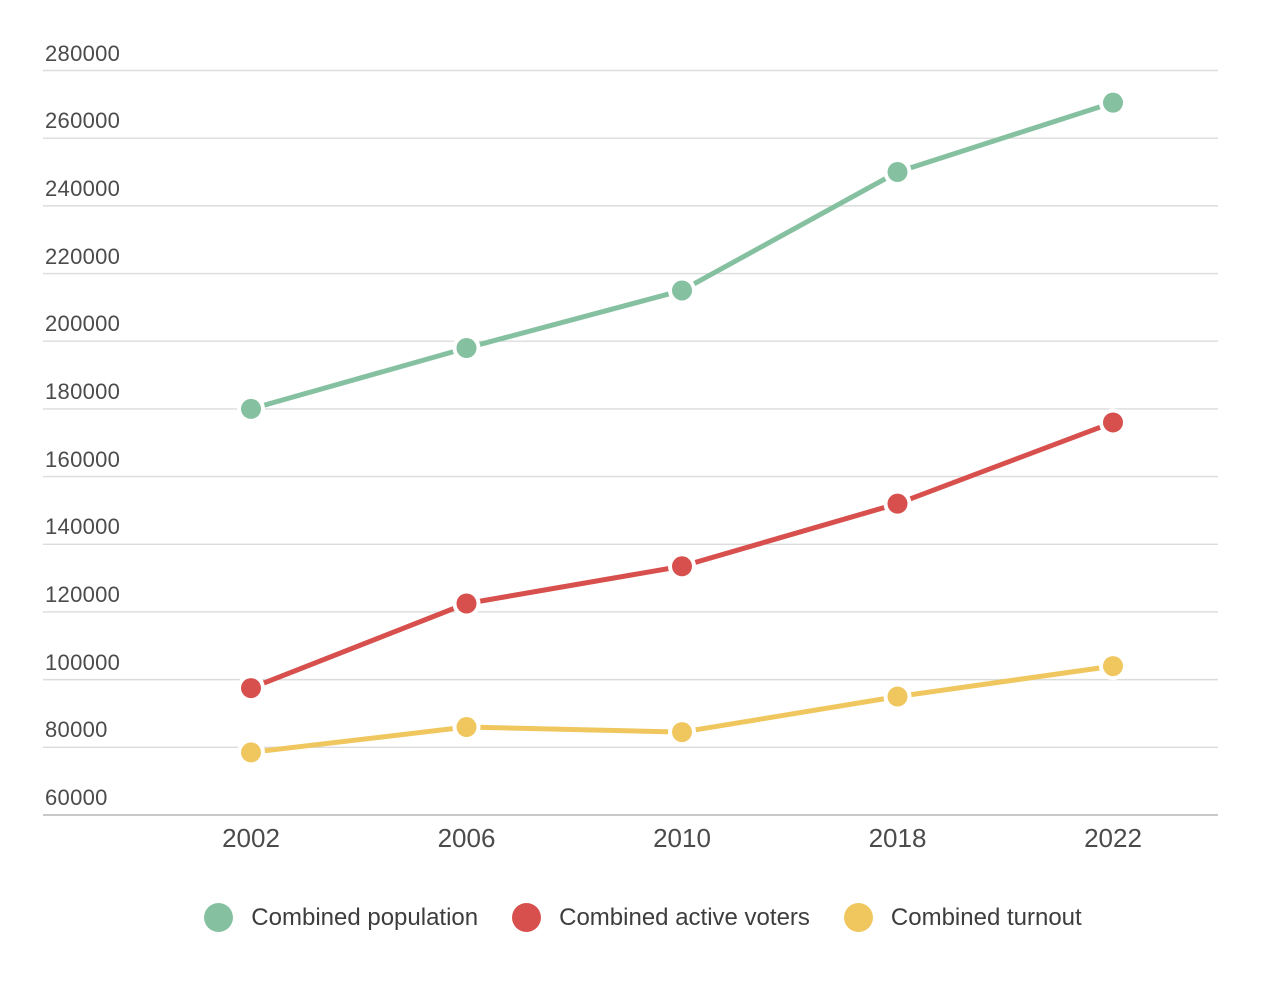 The image size is (1286, 996). What do you see at coordinates (83, 527) in the screenshot?
I see `y-axis-tick-label: 140000` at bounding box center [83, 527].